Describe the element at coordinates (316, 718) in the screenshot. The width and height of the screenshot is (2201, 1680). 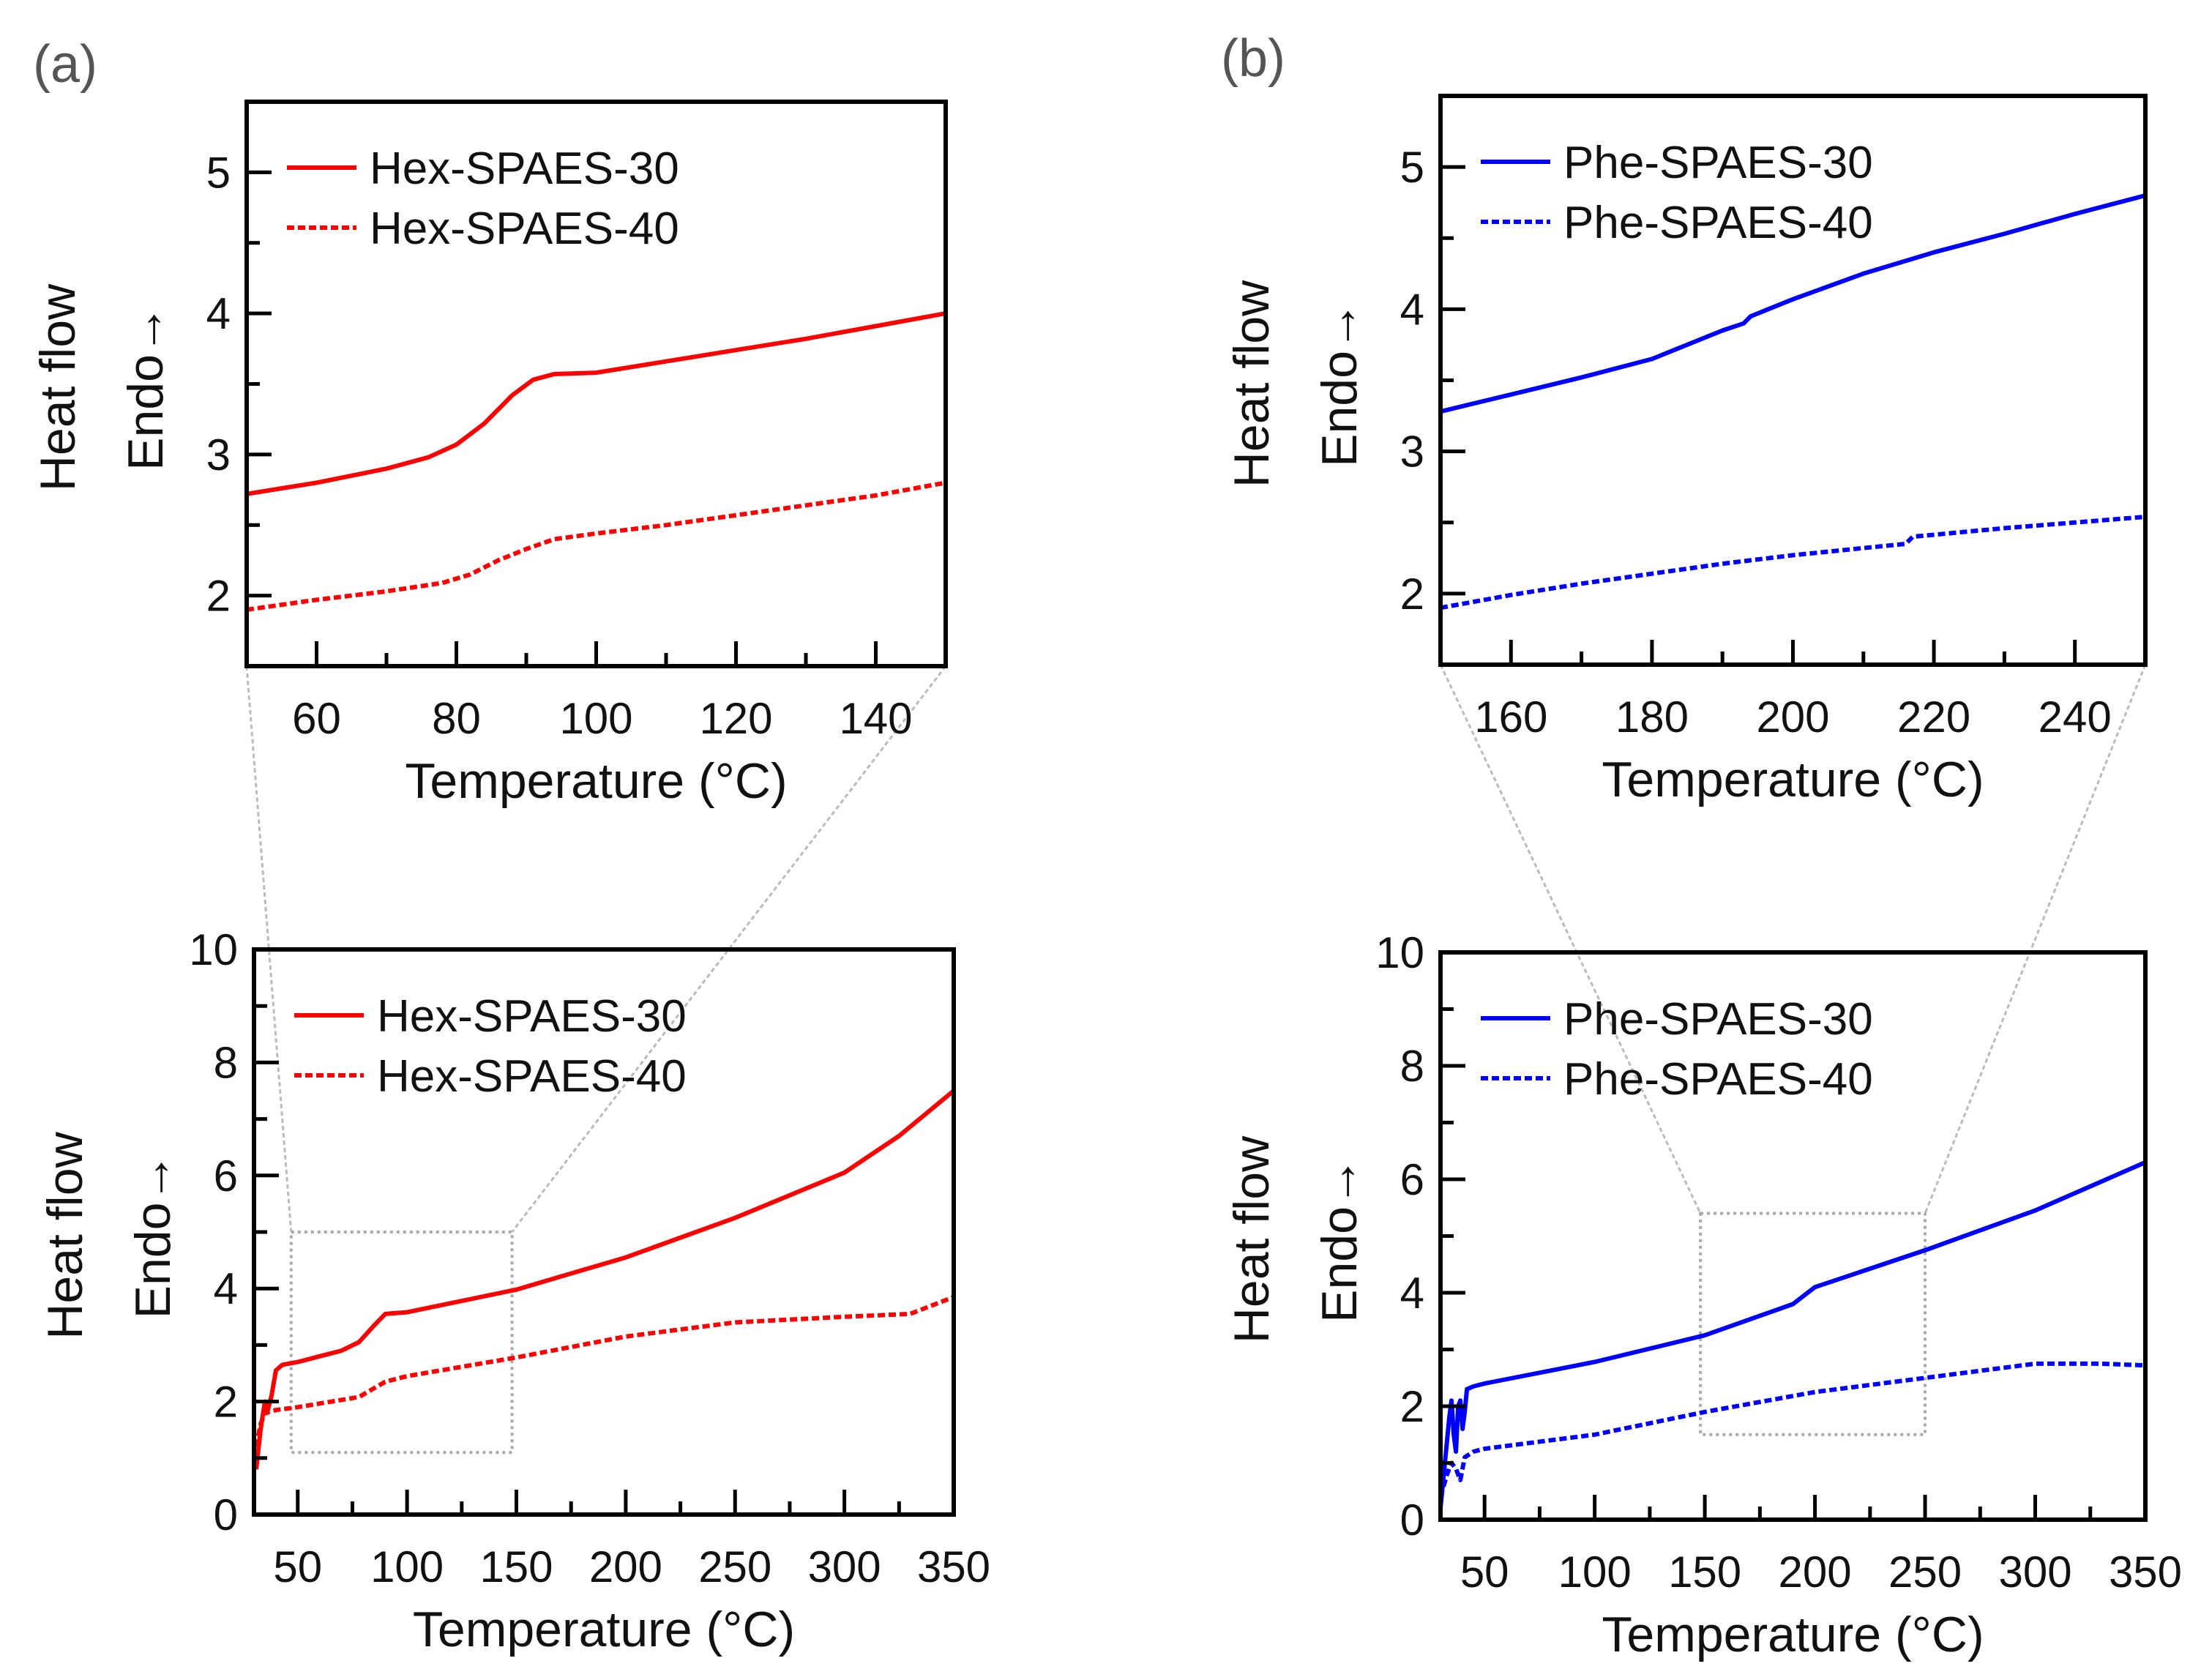
I see `x-tick-label: 60` at that location.